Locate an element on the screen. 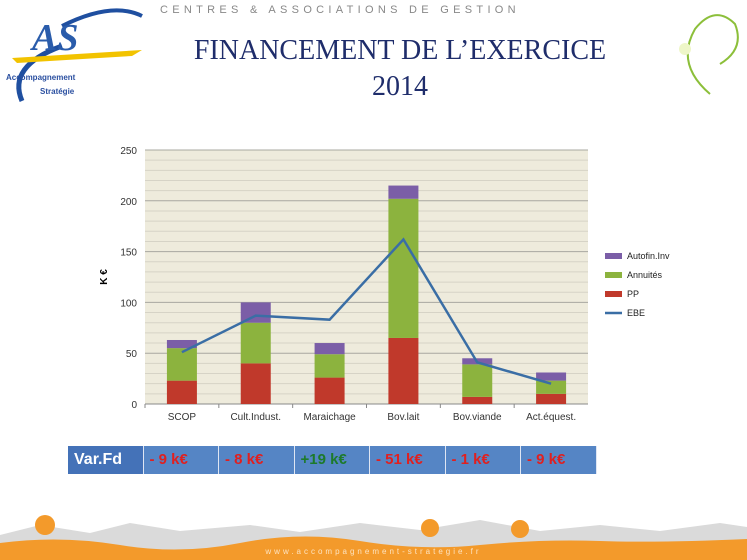  y-tick-label: 100 is located at coordinates (128, 303).